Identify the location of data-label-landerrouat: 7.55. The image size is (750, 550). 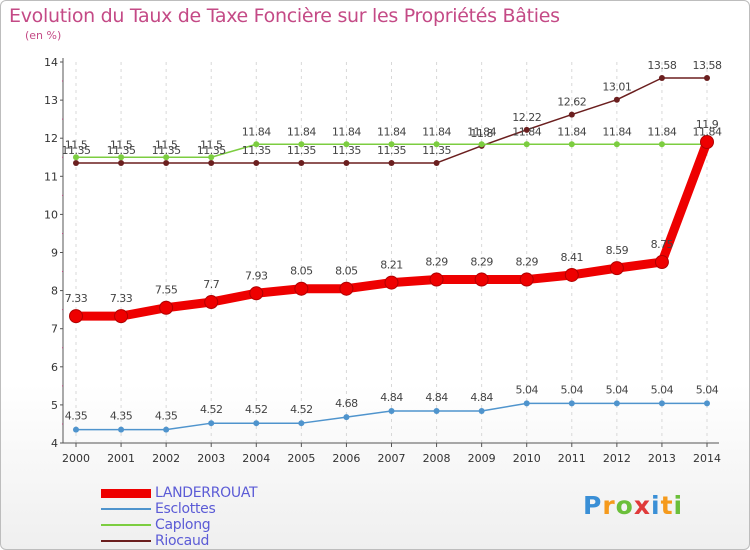
(166, 290).